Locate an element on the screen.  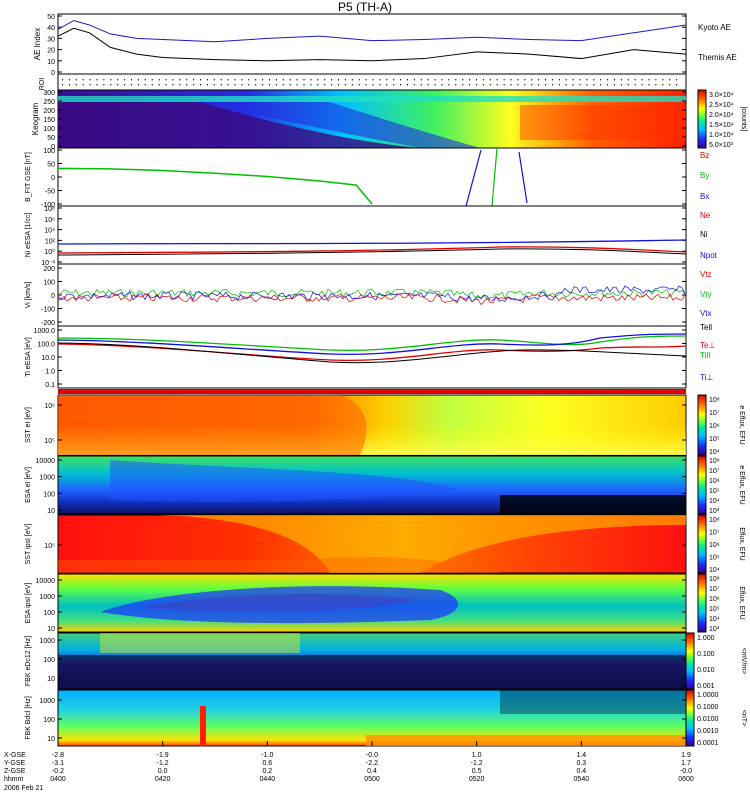
fbk-b-yticks: 10 100 1000 is located at coordinates (362, 720).